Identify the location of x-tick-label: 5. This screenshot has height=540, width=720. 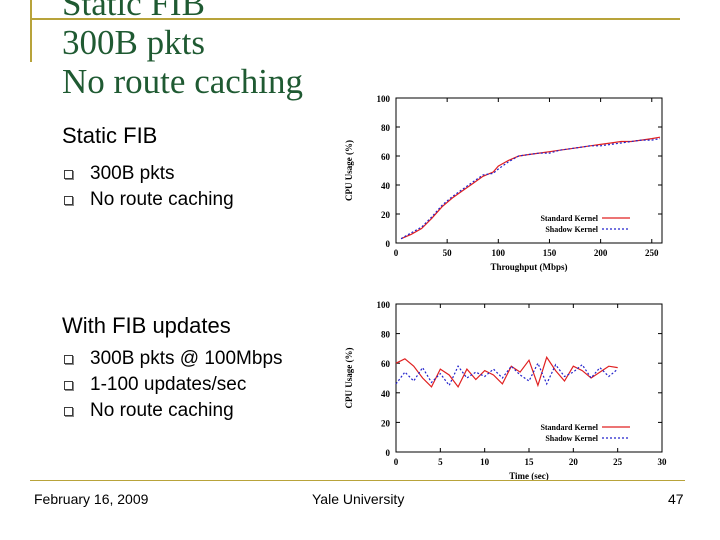
(440, 462).